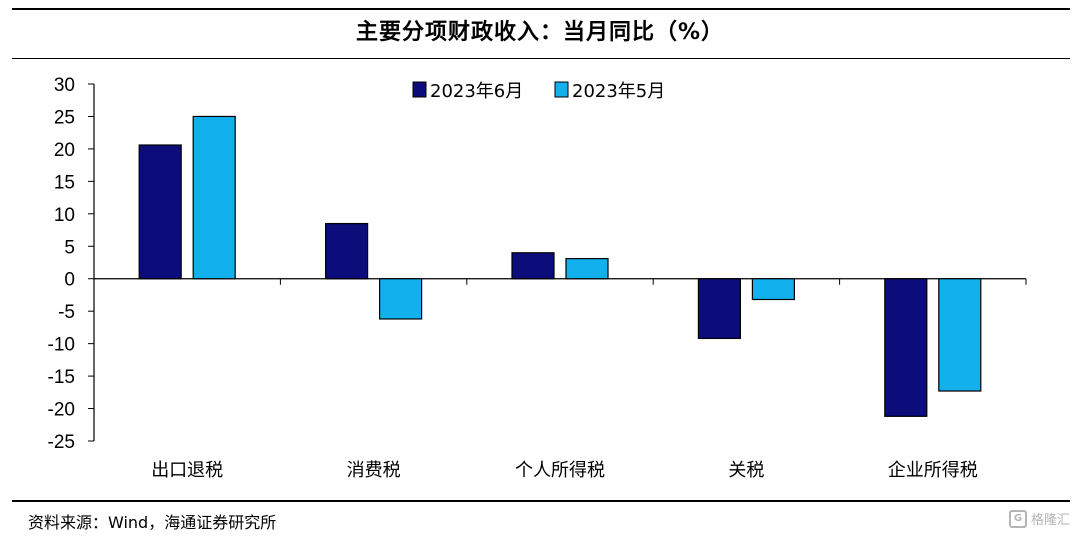 This screenshot has width=1080, height=537. I want to click on legend-label: 2023年5月, so click(618, 91).